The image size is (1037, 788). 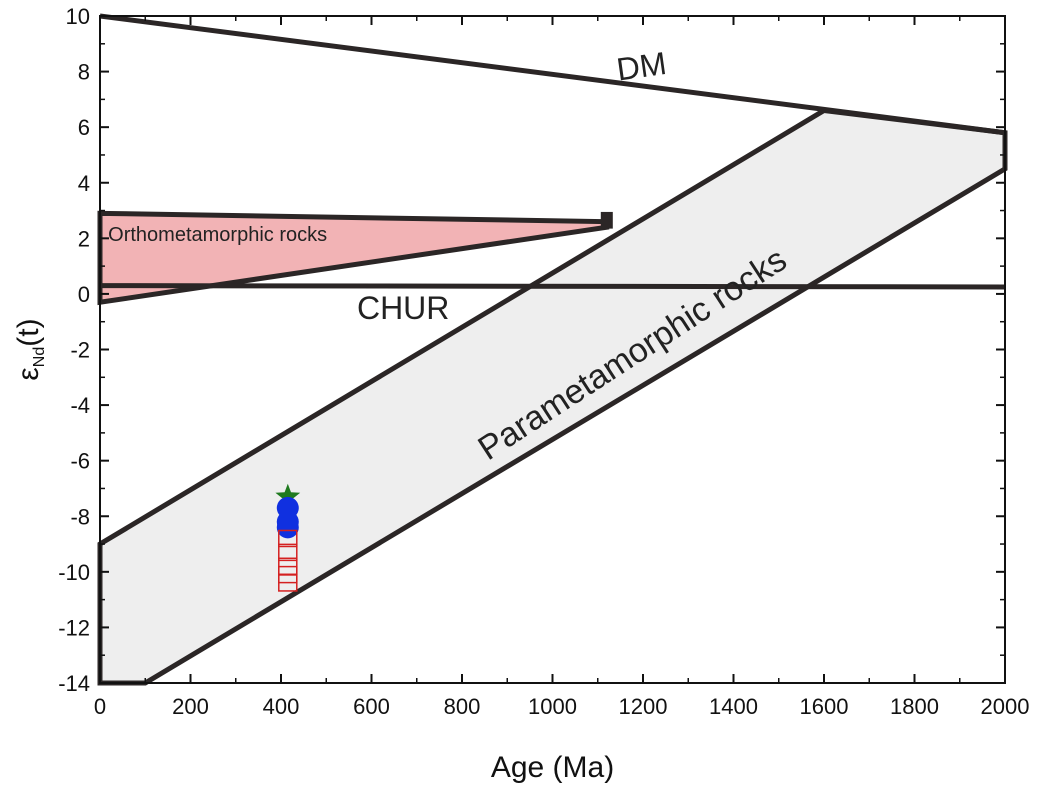 What do you see at coordinates (552, 706) in the screenshot?
I see `x-tick-label: 1000` at bounding box center [552, 706].